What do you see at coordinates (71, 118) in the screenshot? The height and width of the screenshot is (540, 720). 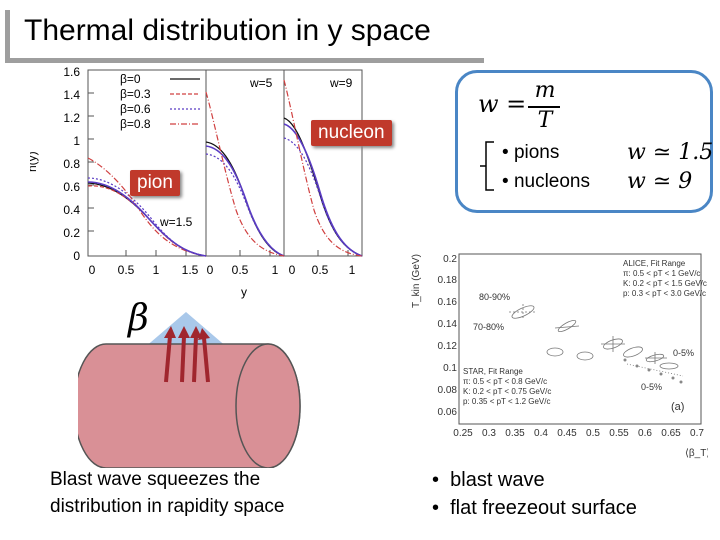 I see `ny-y-tick: 1.2` at bounding box center [71, 118].